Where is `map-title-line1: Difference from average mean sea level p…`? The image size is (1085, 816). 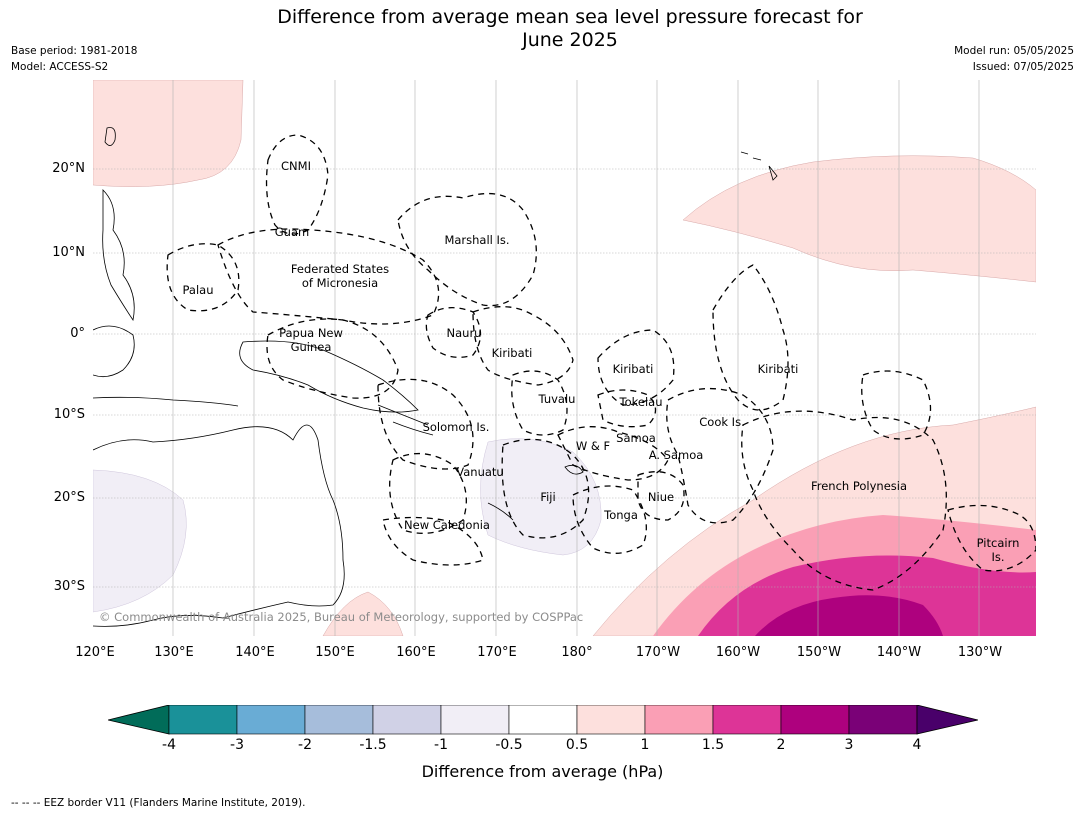
map-title-line1: Difference from average mean sea level p… is located at coordinates (570, 17).